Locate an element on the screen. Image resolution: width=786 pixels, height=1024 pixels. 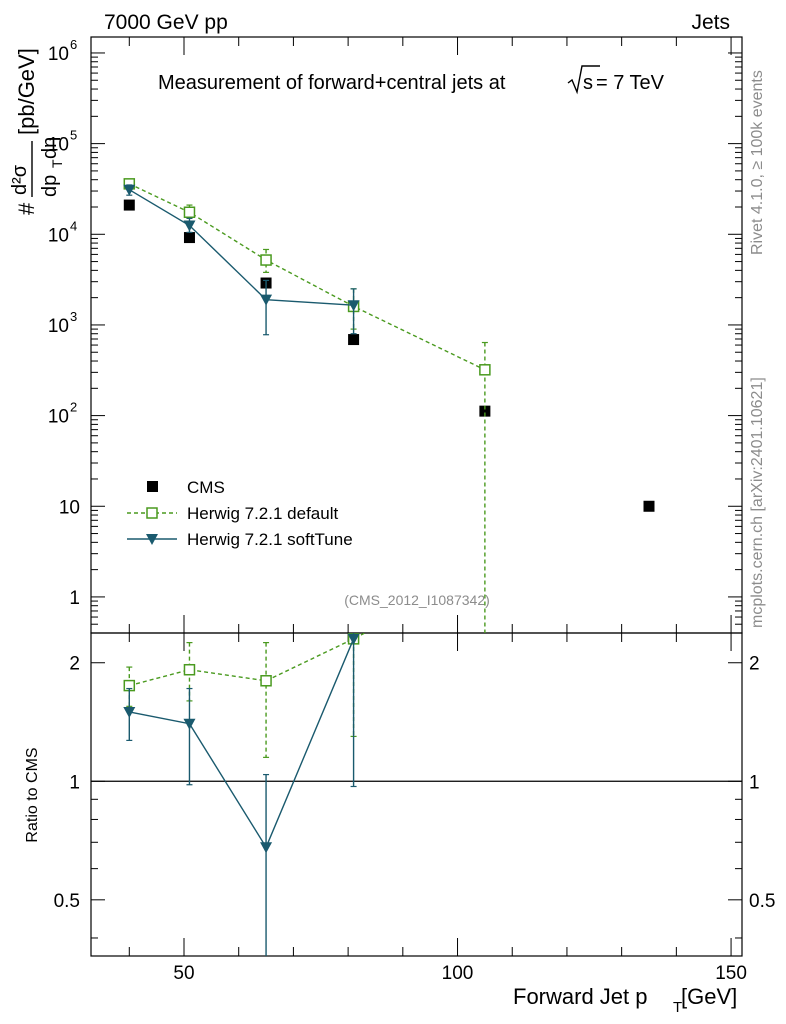
legend-softtune-label: Herwig 7.2.1 softTune is located at coordinates (270, 539).